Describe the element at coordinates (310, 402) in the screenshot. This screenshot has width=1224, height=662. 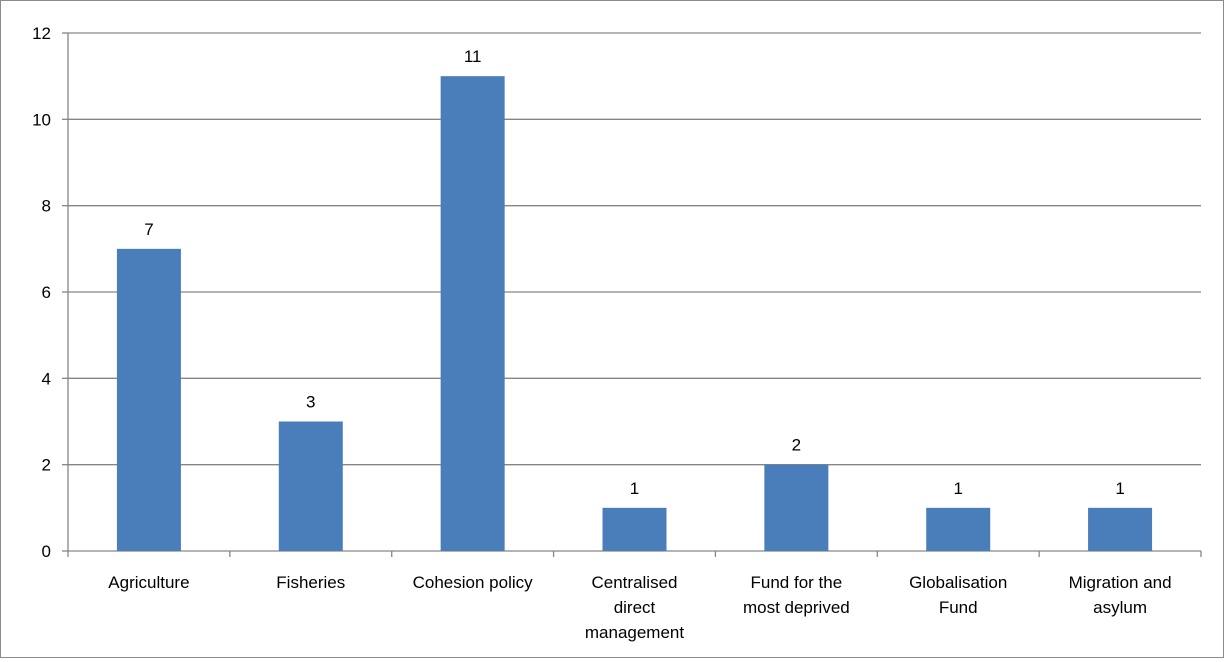
I see `data-label: 3` at that location.